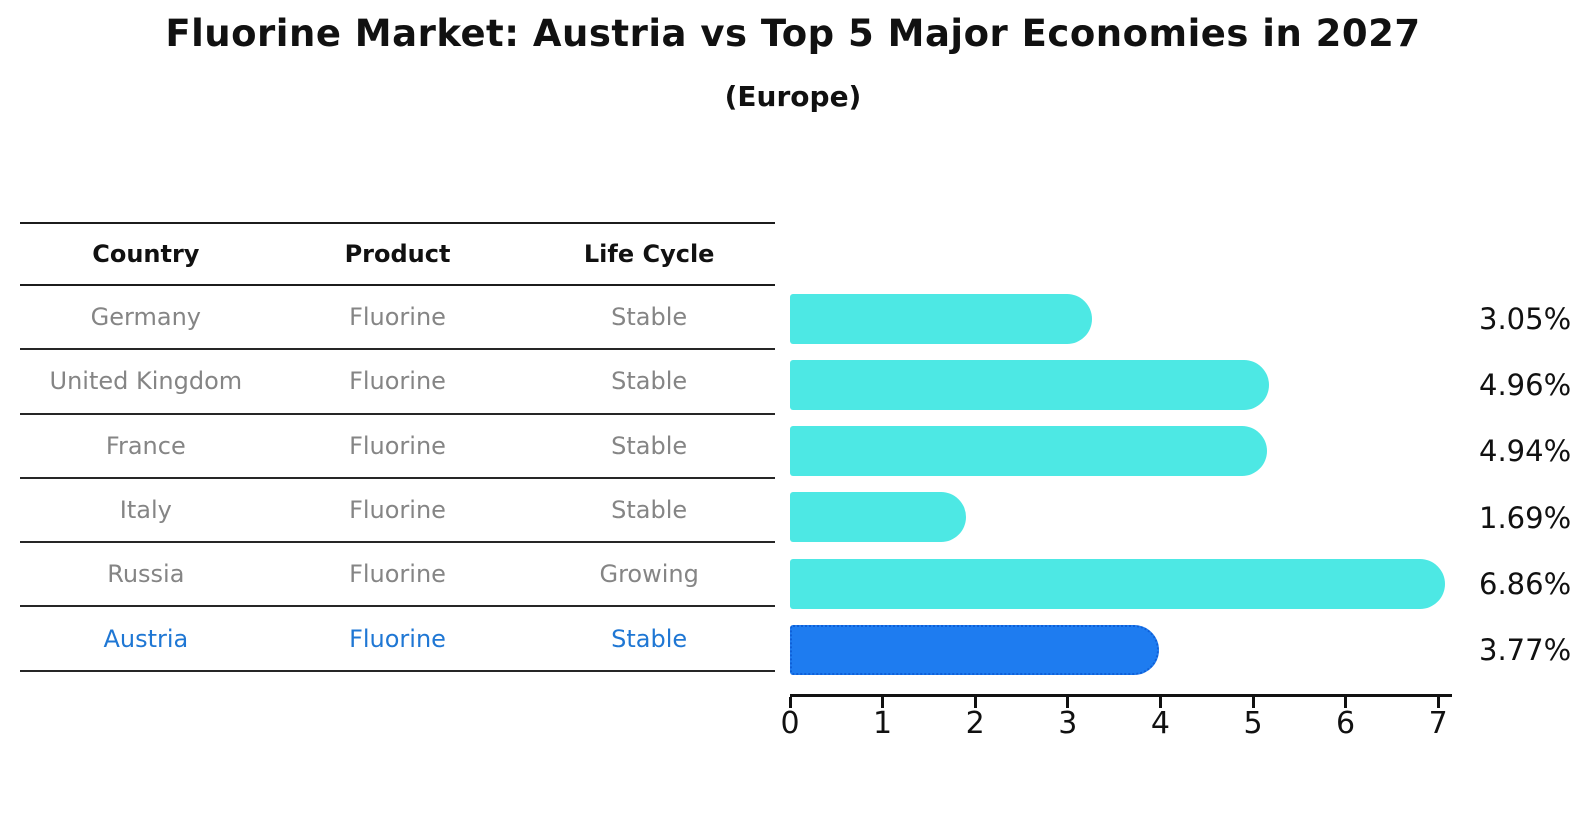 The image size is (1586, 823). Describe the element at coordinates (1030, 384) in the screenshot. I see `bar-united-kingdom` at that location.